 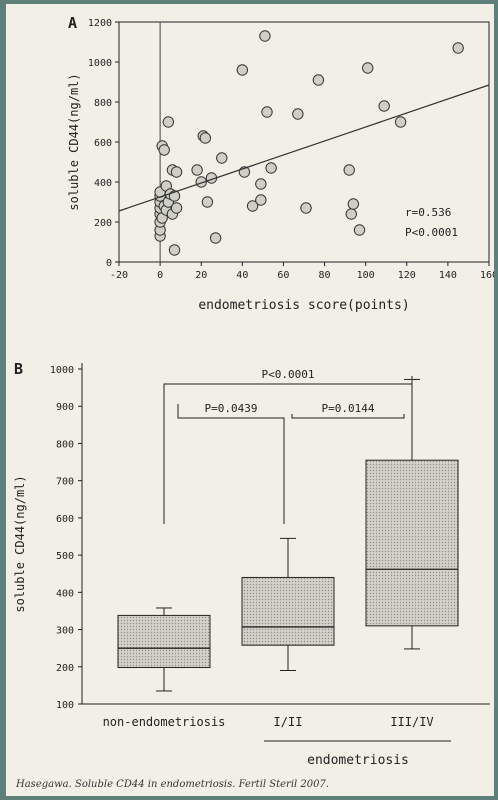 I want to click on correlation-p: P<0.0001, so click(x=431, y=232).